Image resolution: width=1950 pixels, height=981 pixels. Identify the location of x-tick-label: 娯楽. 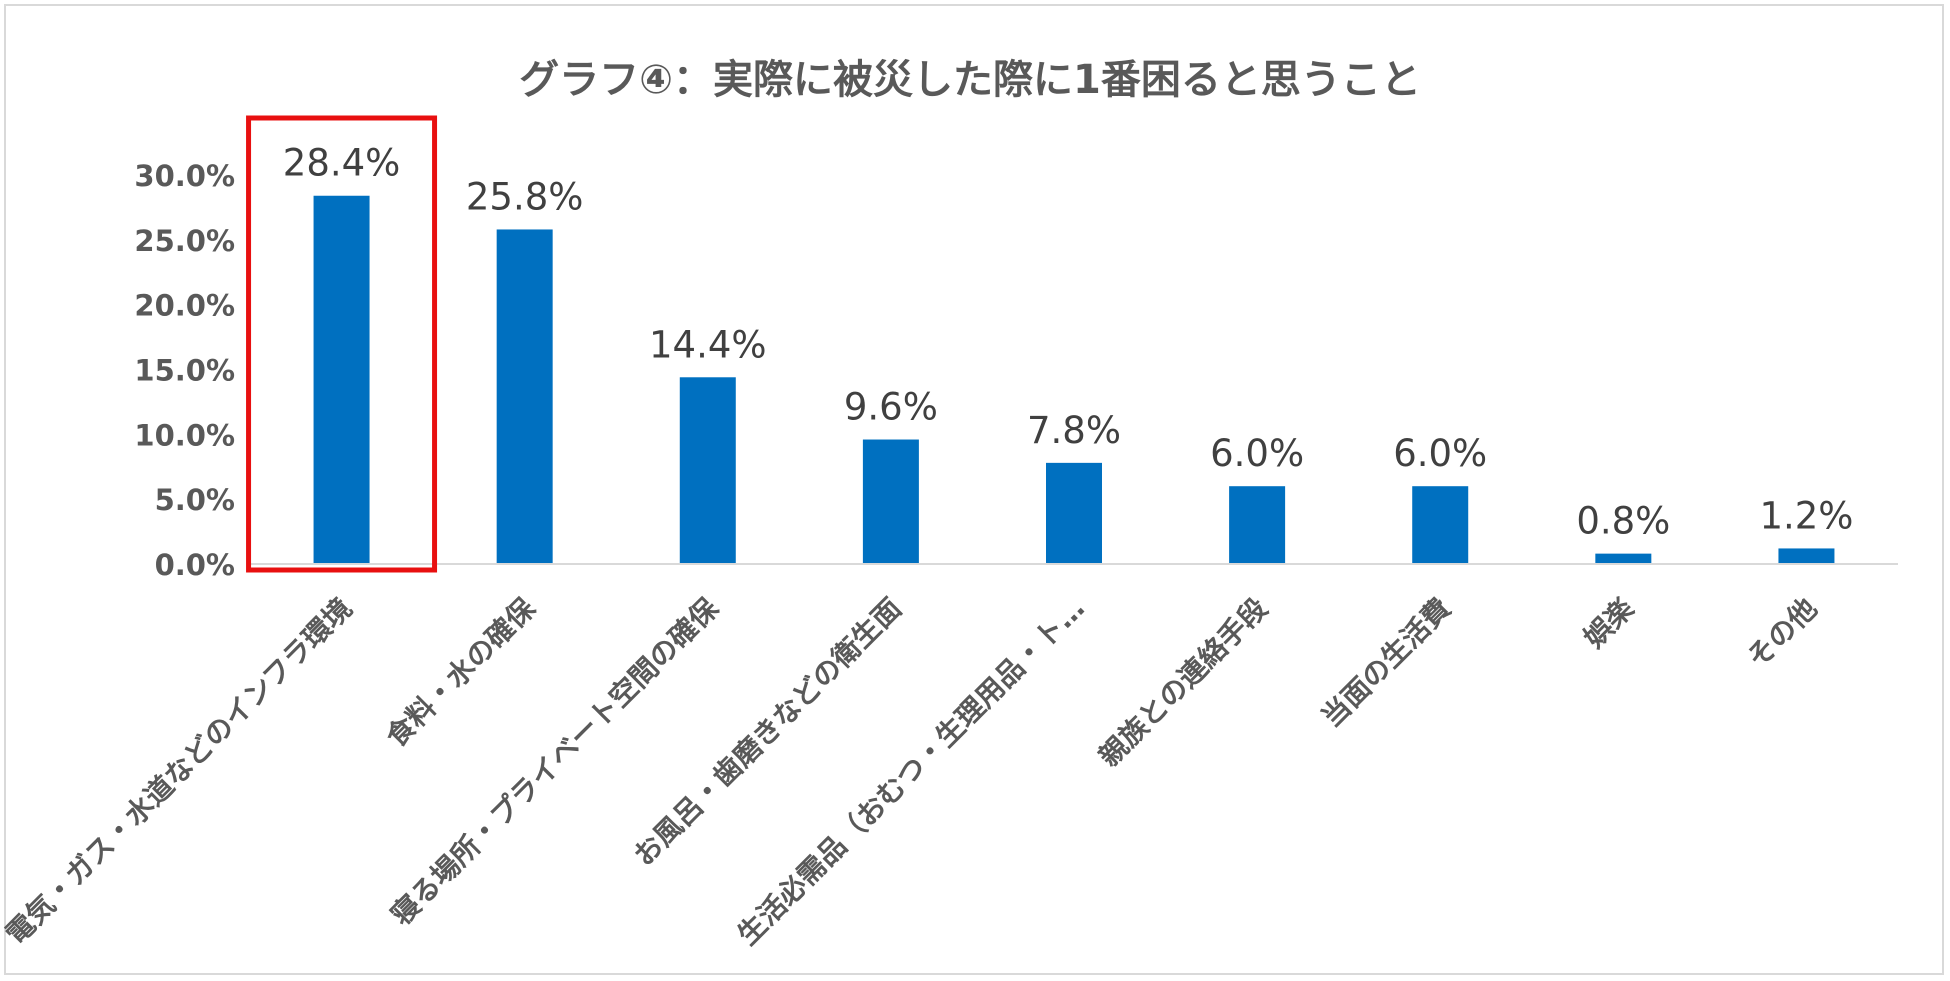
(1608, 623).